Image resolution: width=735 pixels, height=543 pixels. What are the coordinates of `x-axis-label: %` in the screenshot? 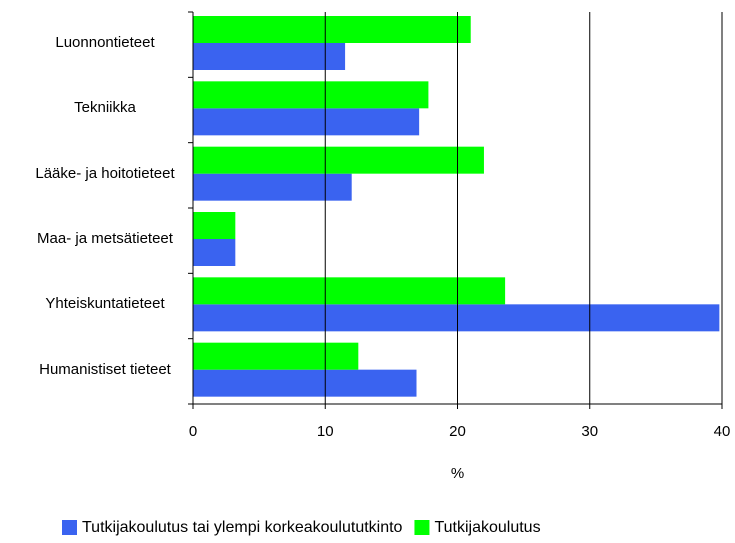 It's located at (457, 473).